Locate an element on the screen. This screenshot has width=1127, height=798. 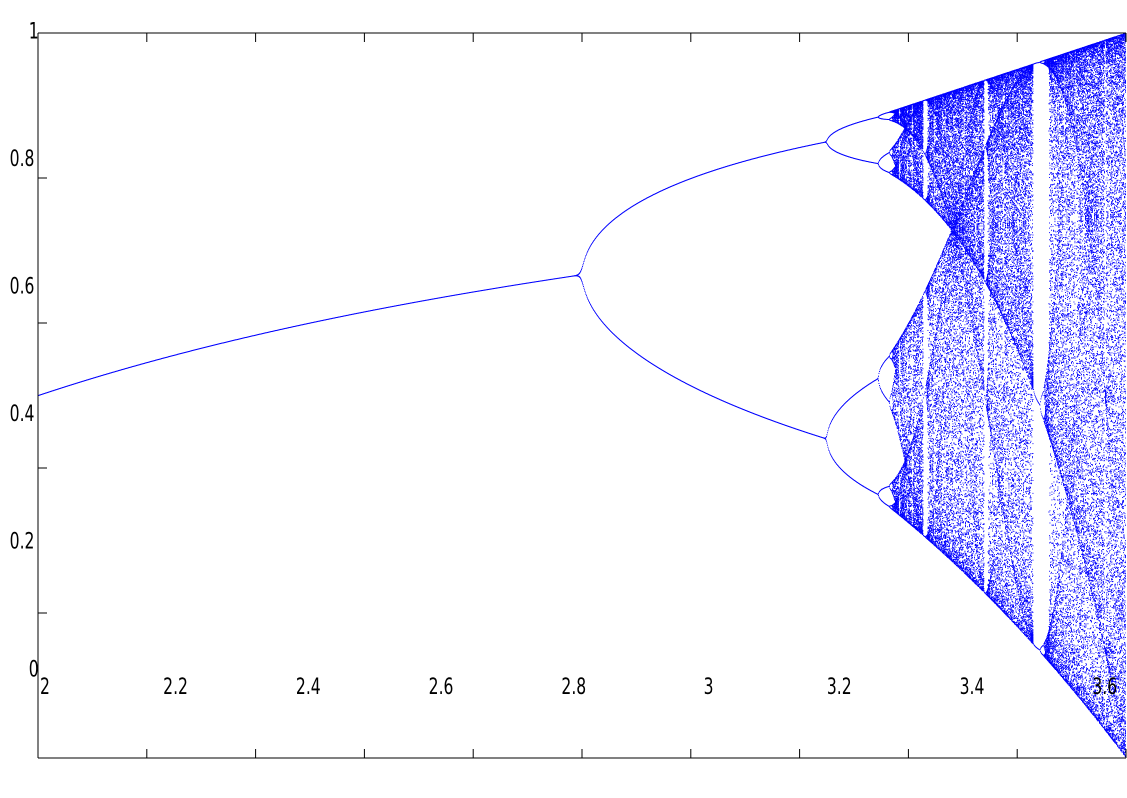
y-tick-label: 0 is located at coordinates (34, 668).